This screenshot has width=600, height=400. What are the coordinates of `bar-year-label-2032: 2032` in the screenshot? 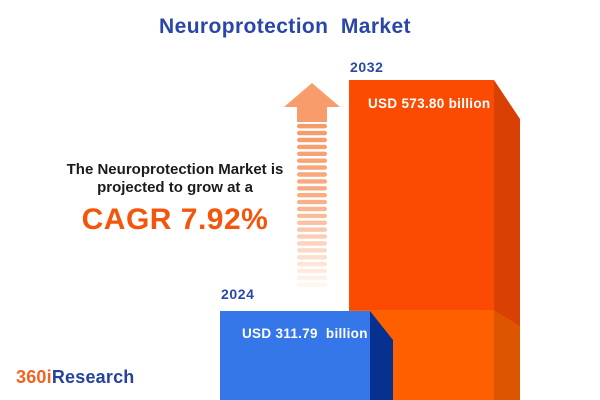 It's located at (367, 67).